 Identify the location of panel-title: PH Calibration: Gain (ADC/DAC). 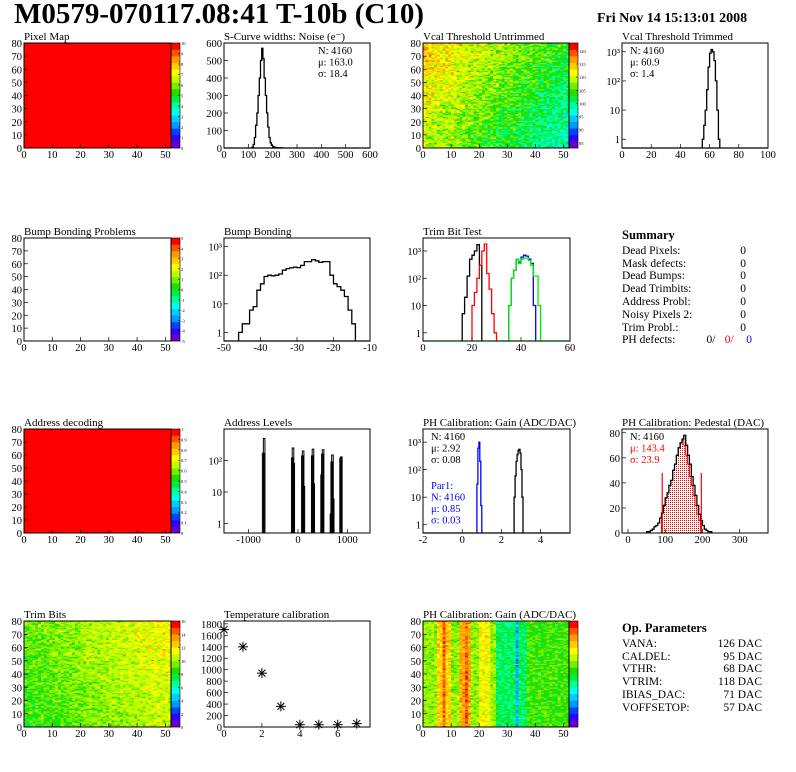
(499, 423).